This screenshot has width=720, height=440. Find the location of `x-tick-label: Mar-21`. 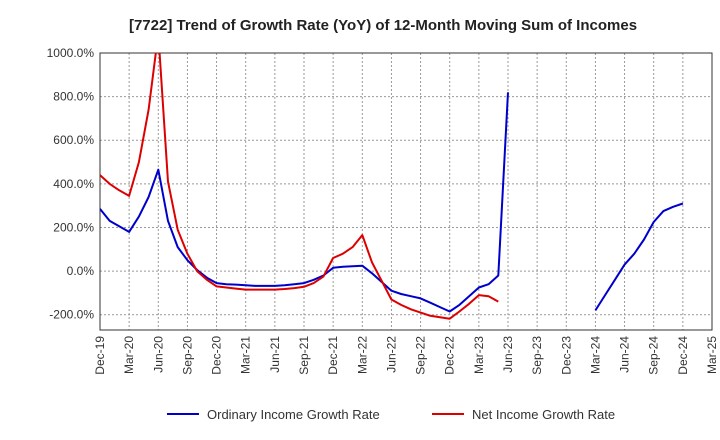

x-tick-label: Mar-21 is located at coordinates (246, 355).